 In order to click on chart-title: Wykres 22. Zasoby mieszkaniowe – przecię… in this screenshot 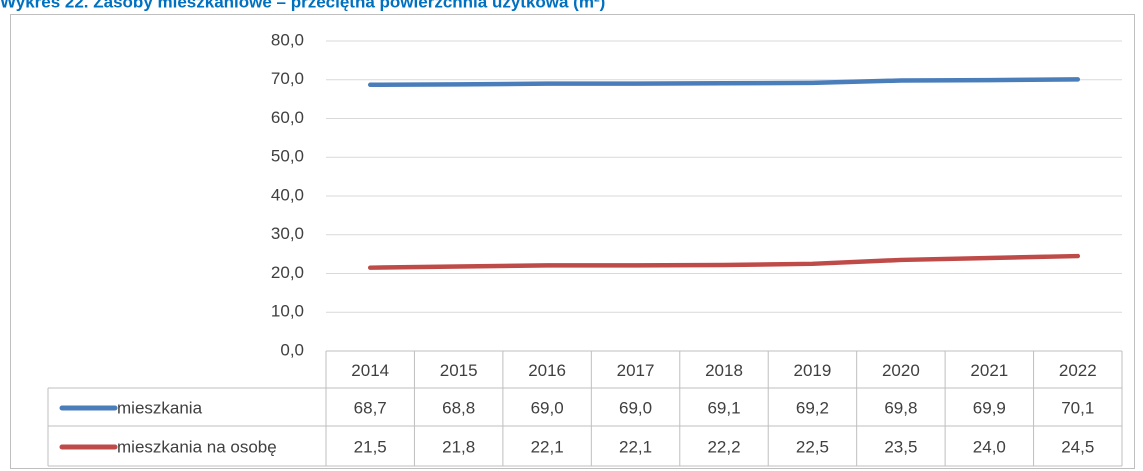, I will do `click(302, 5)`.